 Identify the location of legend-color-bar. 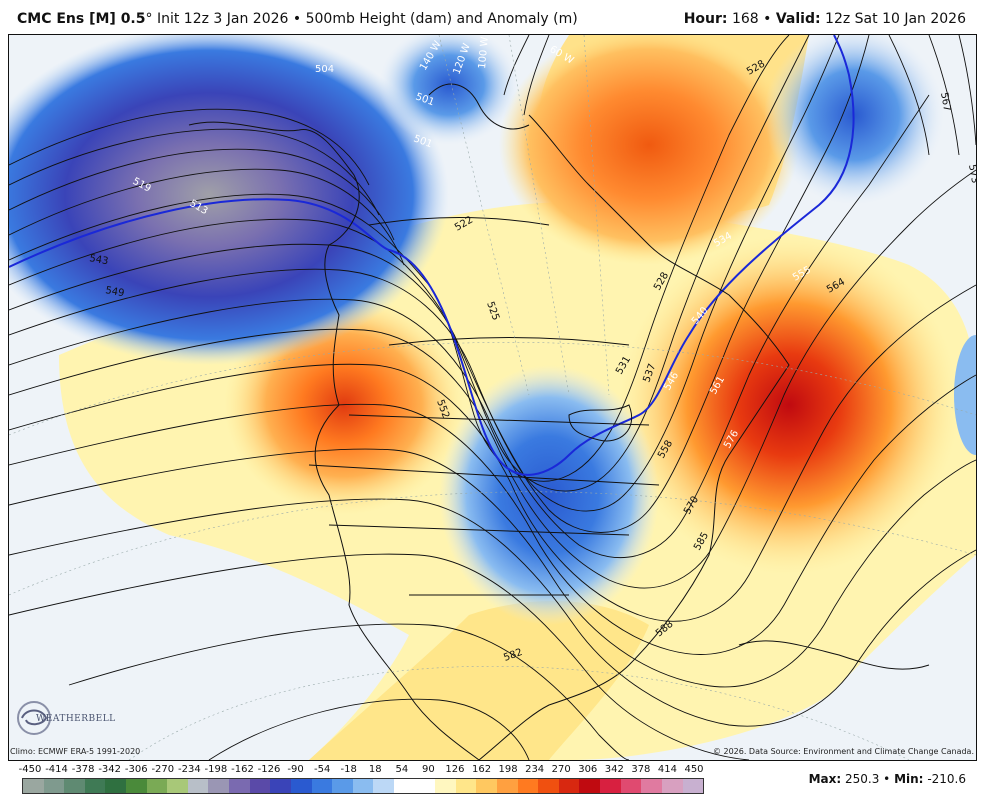
(363, 786).